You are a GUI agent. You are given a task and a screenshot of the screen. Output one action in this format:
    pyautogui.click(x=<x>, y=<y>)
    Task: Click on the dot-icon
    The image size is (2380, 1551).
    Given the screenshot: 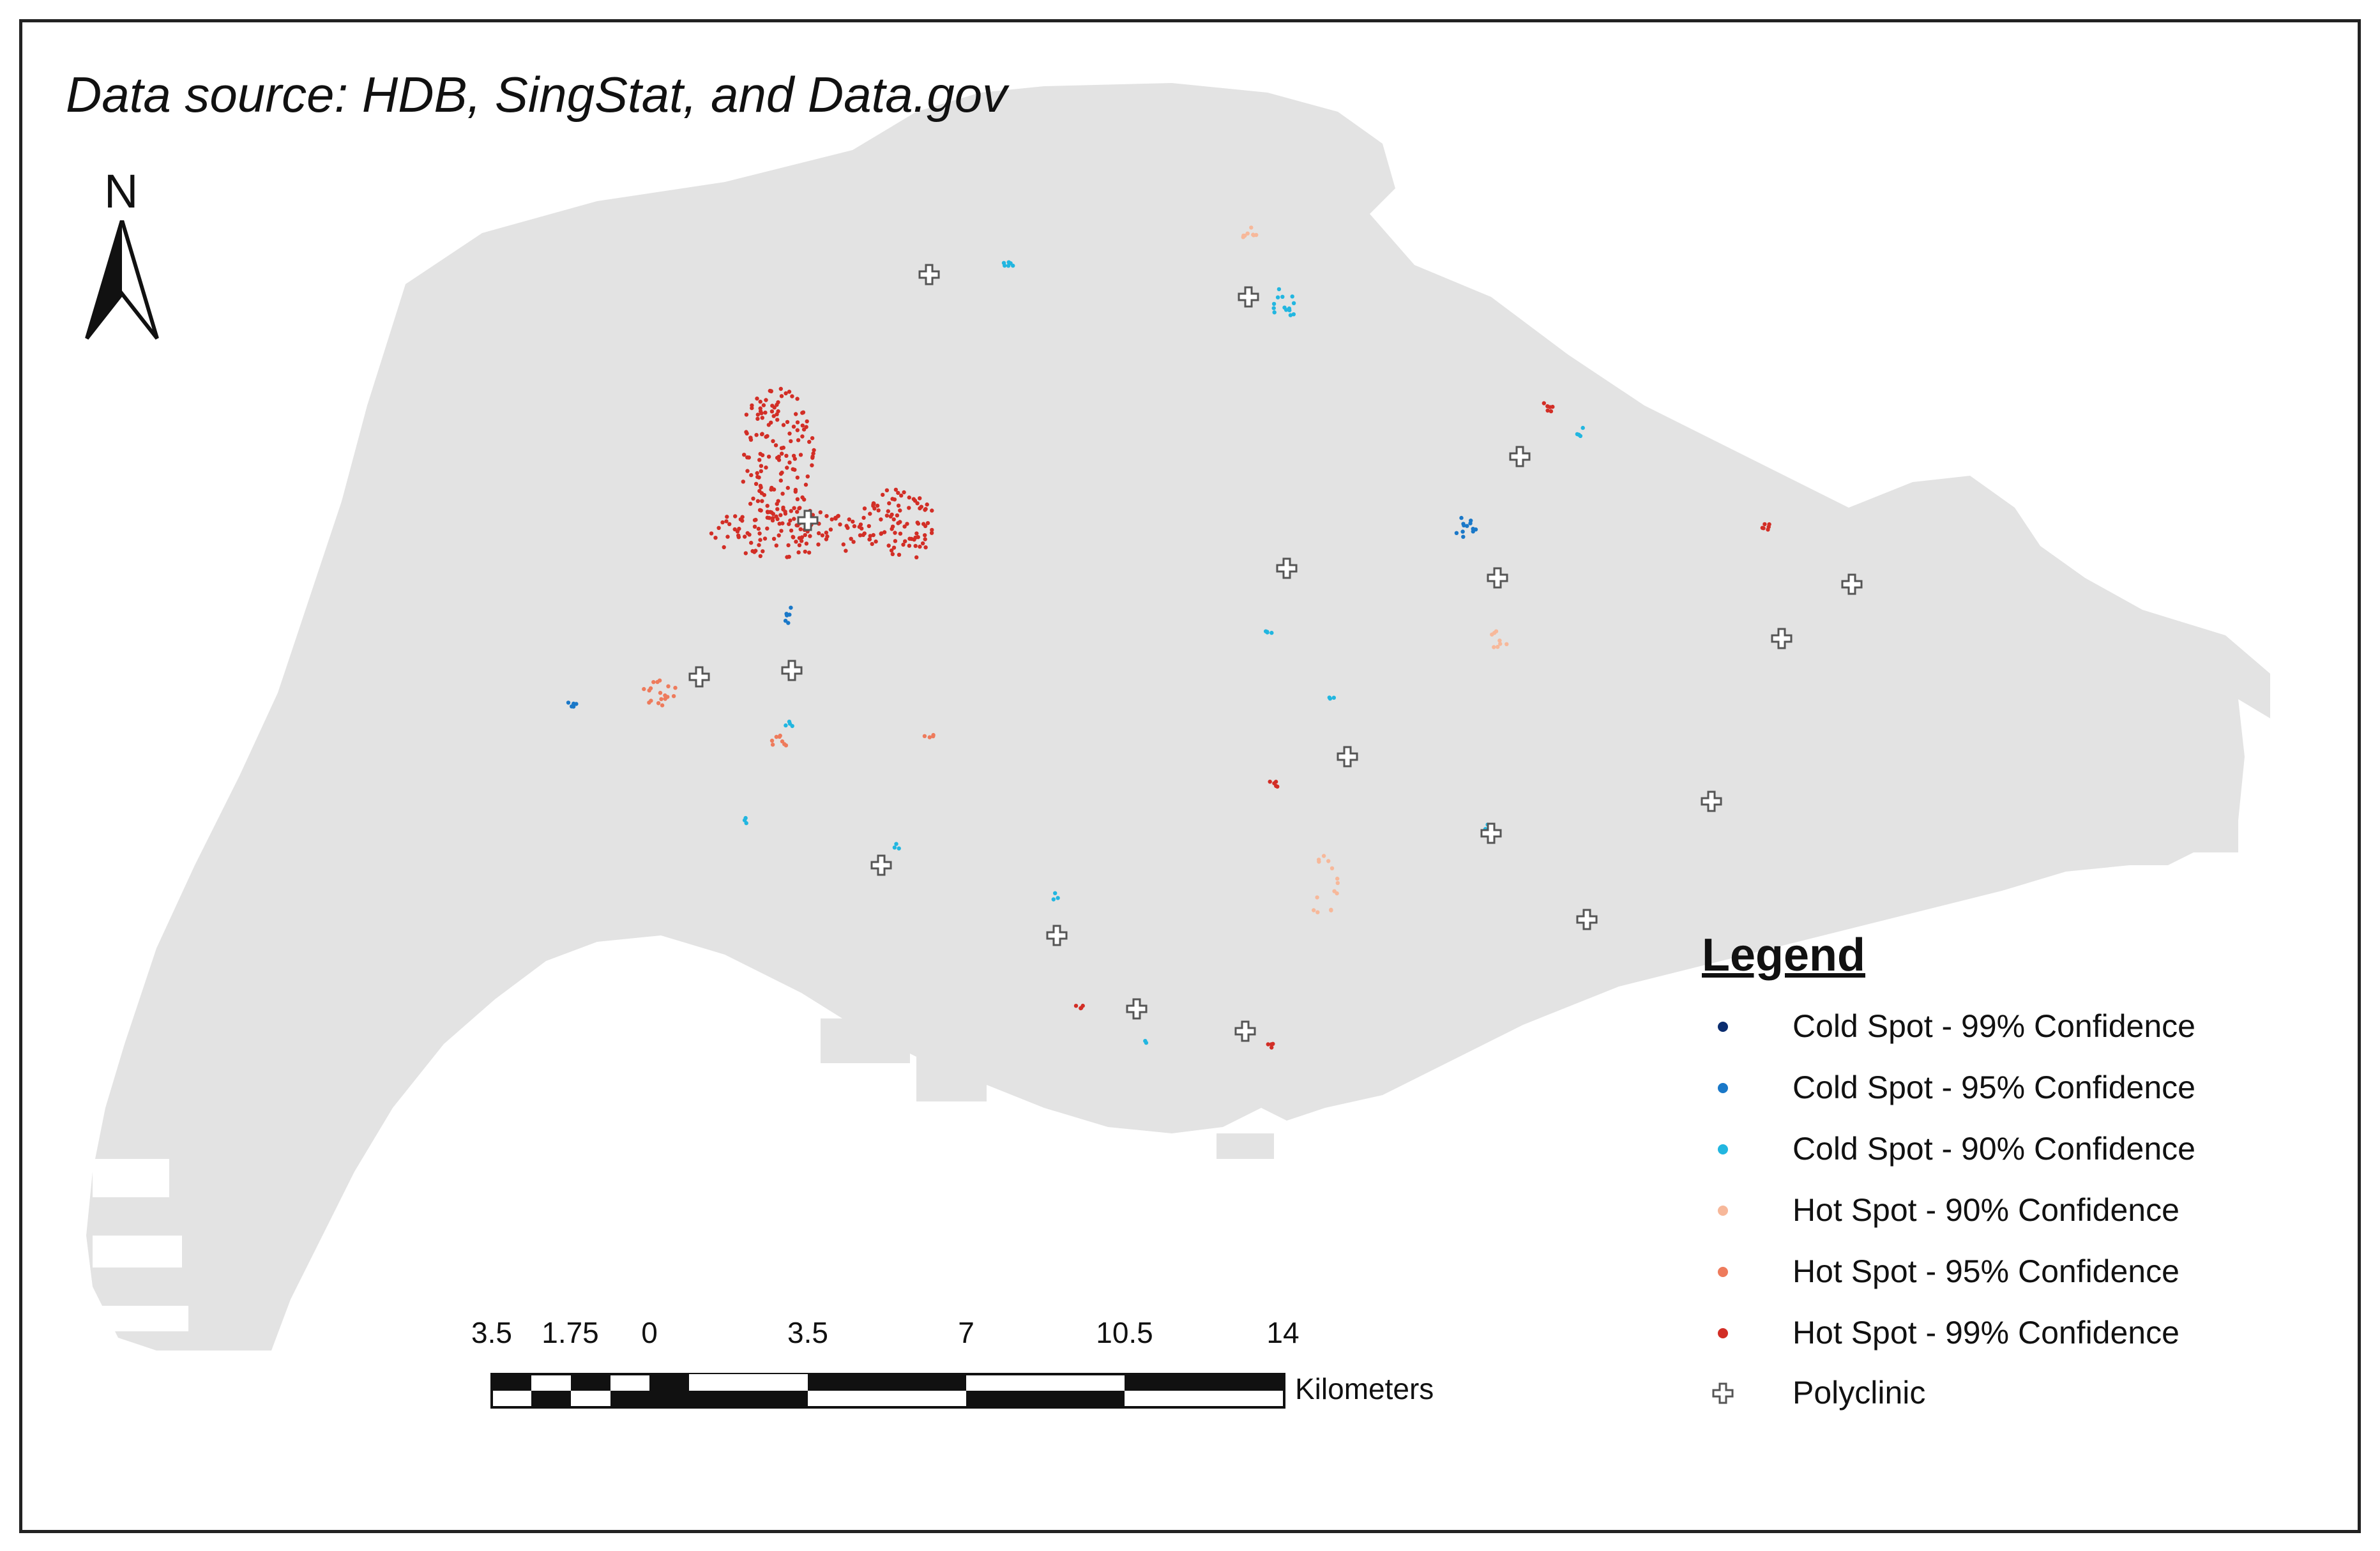 What is the action you would take?
    pyautogui.click(x=1723, y=1272)
    